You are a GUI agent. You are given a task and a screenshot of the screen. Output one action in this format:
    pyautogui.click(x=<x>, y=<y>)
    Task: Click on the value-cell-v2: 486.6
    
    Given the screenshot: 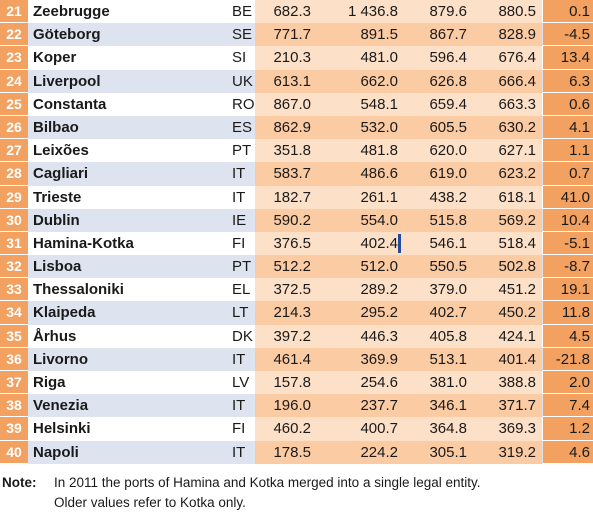 What is the action you would take?
    pyautogui.click(x=379, y=174)
    